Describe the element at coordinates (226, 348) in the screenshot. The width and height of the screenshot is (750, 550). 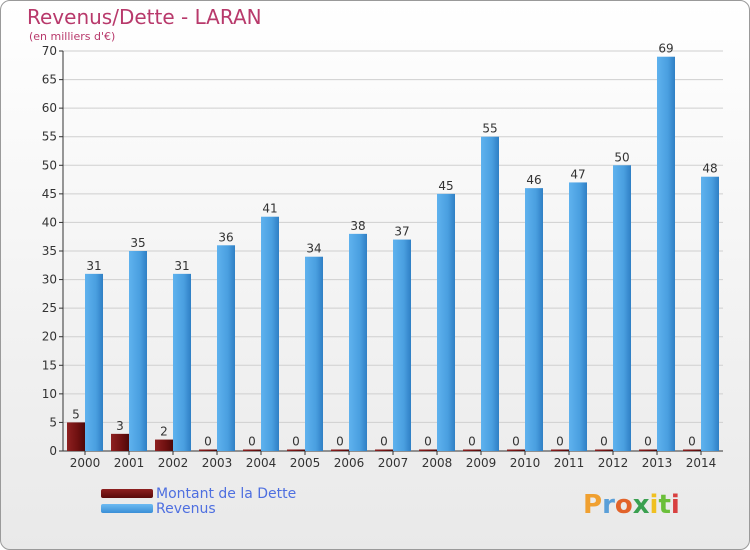
I see `bar-revenus-2003` at that location.